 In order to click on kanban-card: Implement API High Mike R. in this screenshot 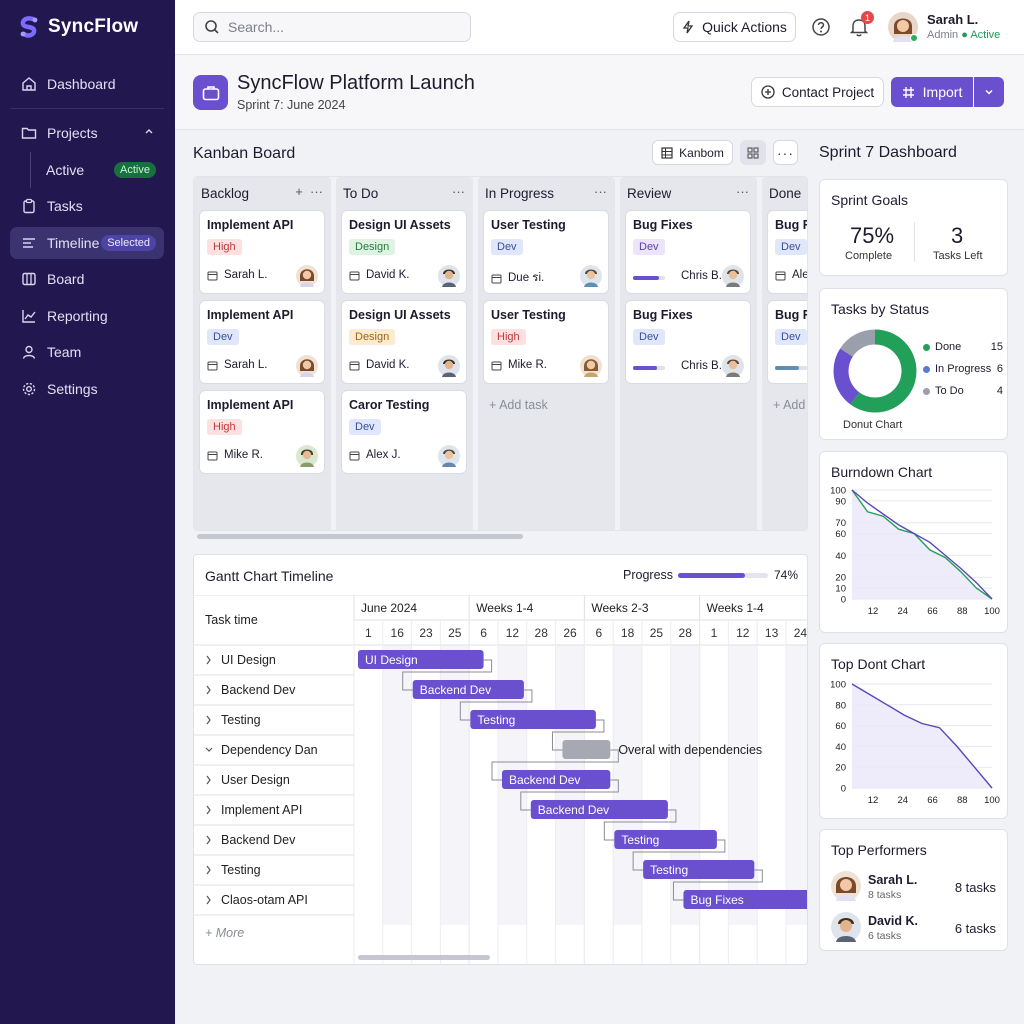, I will do `click(262, 432)`.